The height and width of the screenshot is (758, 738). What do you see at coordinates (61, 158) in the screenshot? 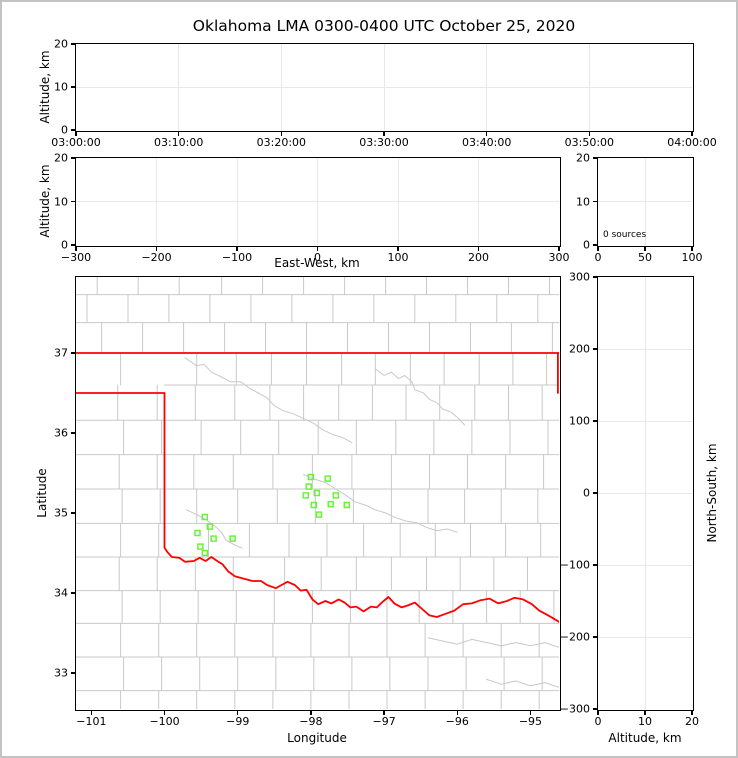
I see `y-tick-label: 20` at bounding box center [61, 158].